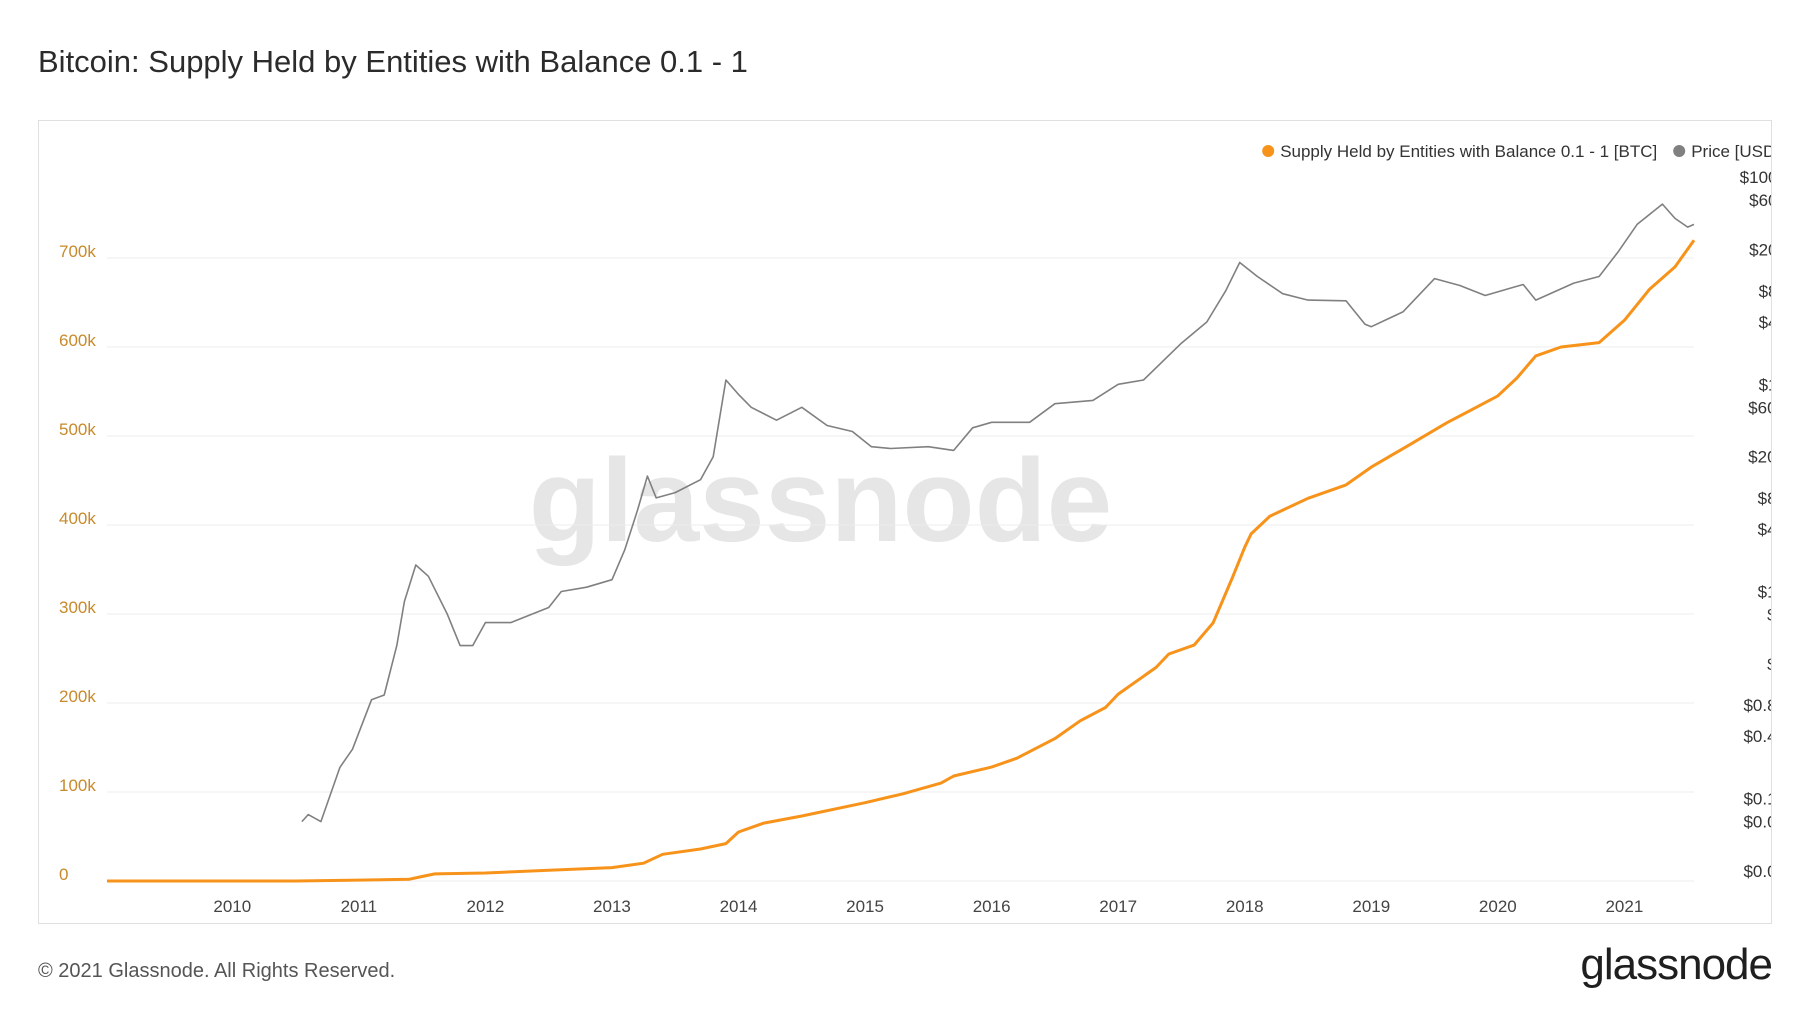 This screenshot has height=1013, width=1800. What do you see at coordinates (1769, 614) in the screenshot?
I see `y-right-tick-label: $6` at bounding box center [1769, 614].